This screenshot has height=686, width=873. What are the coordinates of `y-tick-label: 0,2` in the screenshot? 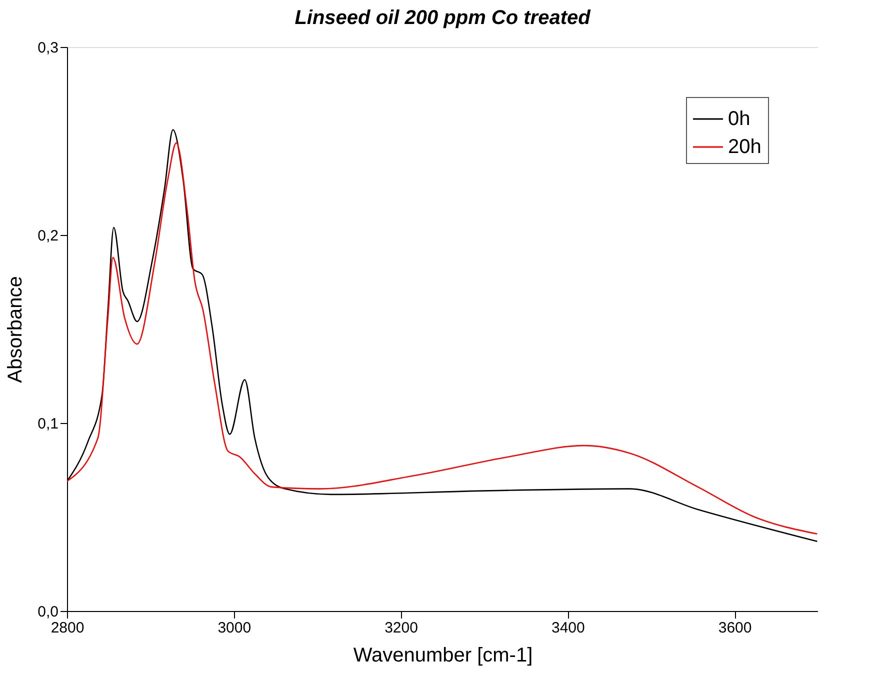 It's located at (48, 236).